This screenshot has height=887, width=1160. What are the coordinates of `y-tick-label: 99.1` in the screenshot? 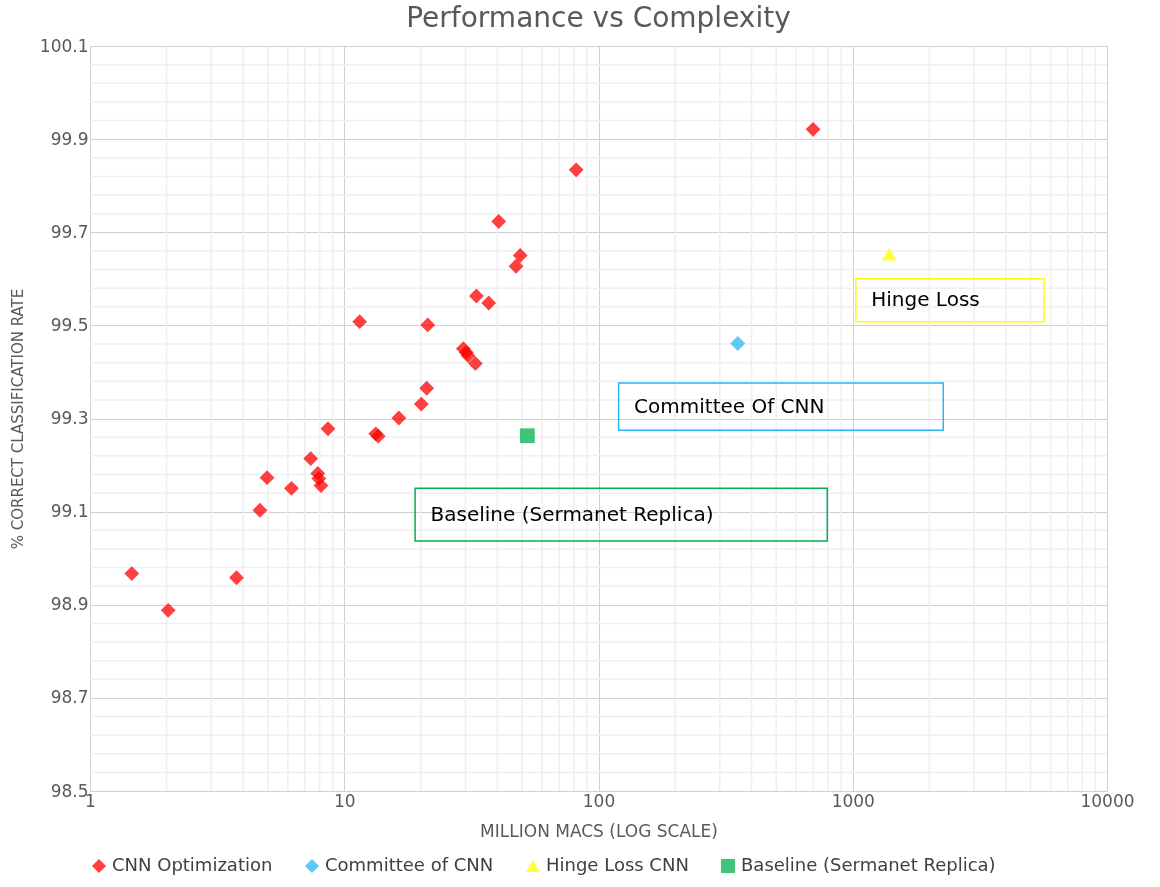 It's located at (69, 511).